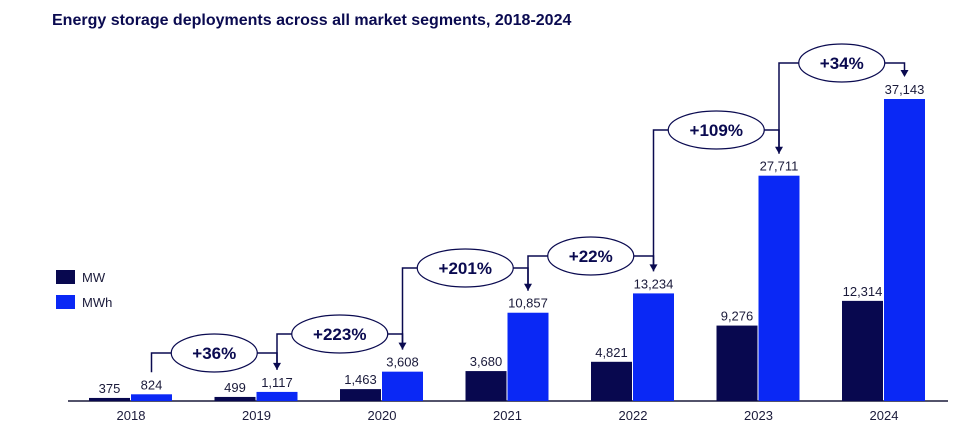 The width and height of the screenshot is (979, 447). Describe the element at coordinates (884, 415) in the screenshot. I see `x-tick-label: 2024` at that location.